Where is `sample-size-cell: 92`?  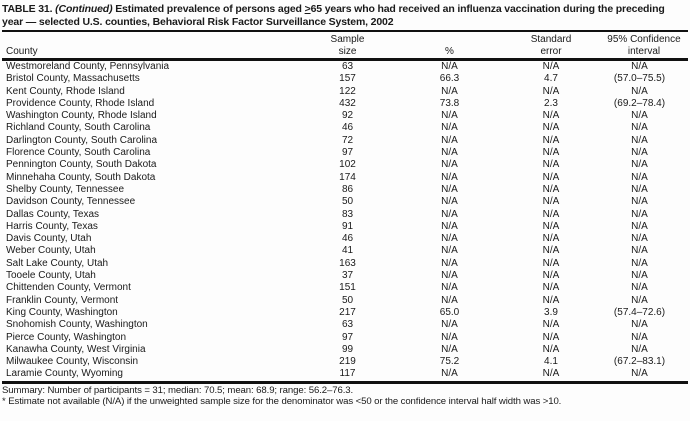
sample-size-cell: 92 is located at coordinates (347, 116).